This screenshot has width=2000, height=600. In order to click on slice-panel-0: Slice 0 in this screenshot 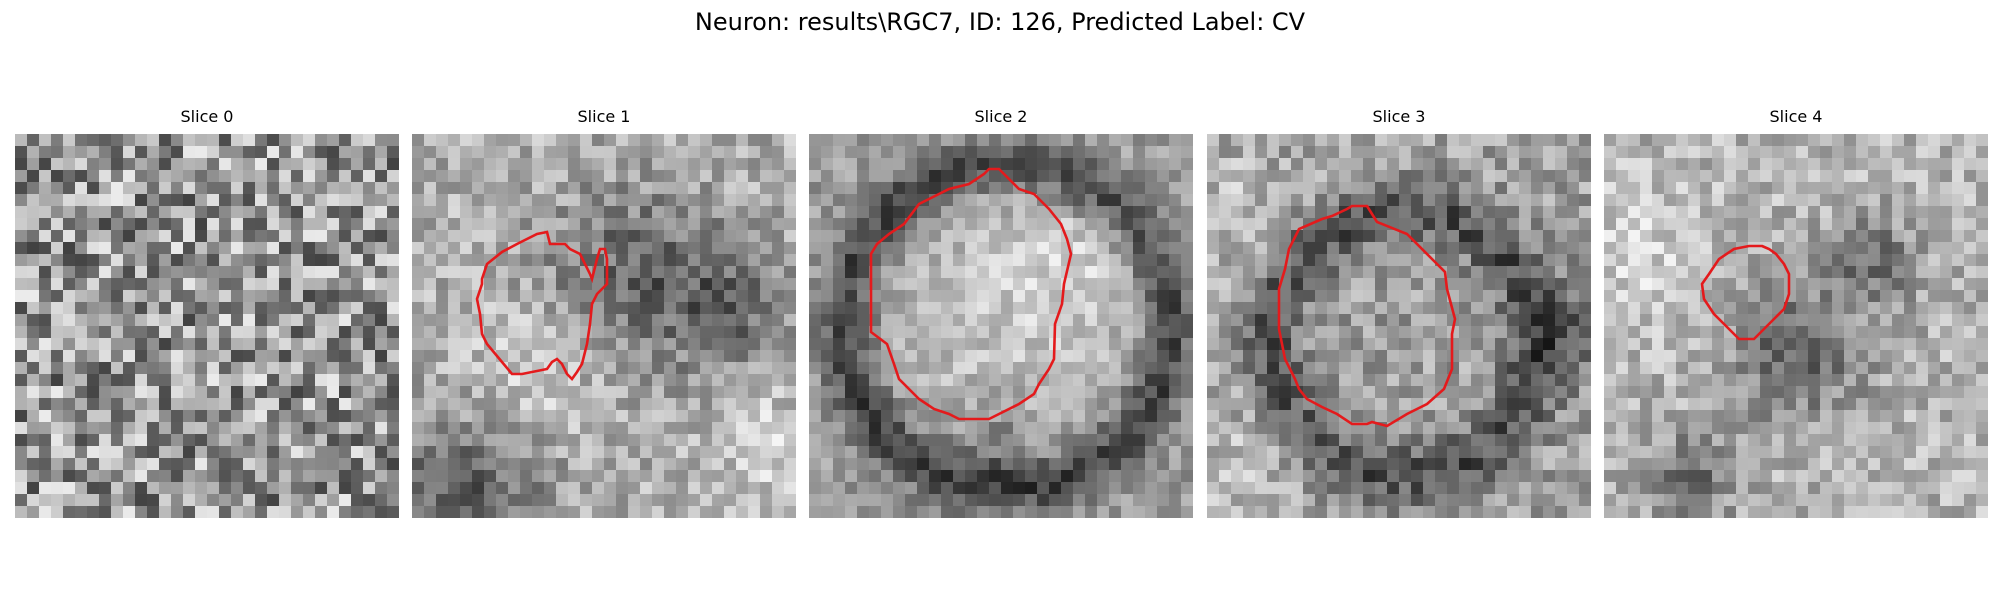, I will do `click(207, 315)`.